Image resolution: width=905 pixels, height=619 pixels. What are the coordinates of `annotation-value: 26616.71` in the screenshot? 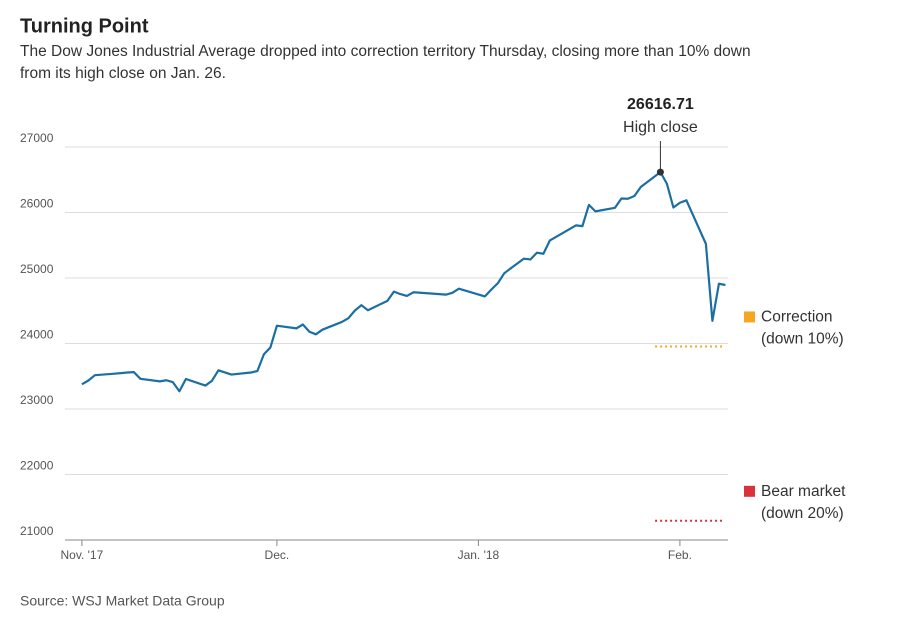 It's located at (660, 104).